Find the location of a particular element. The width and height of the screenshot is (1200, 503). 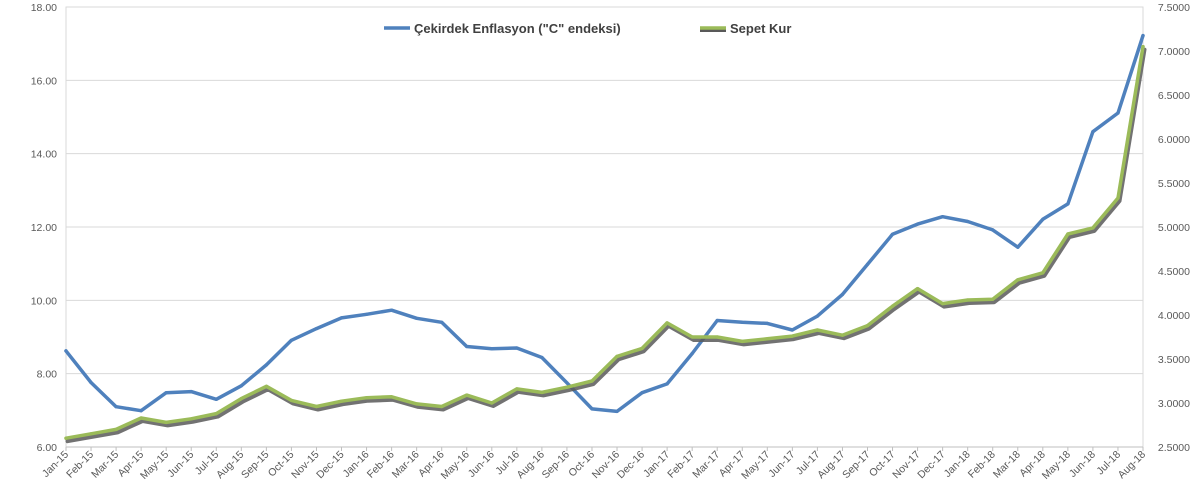

left-tick-label: 6.00 is located at coordinates (47, 448).